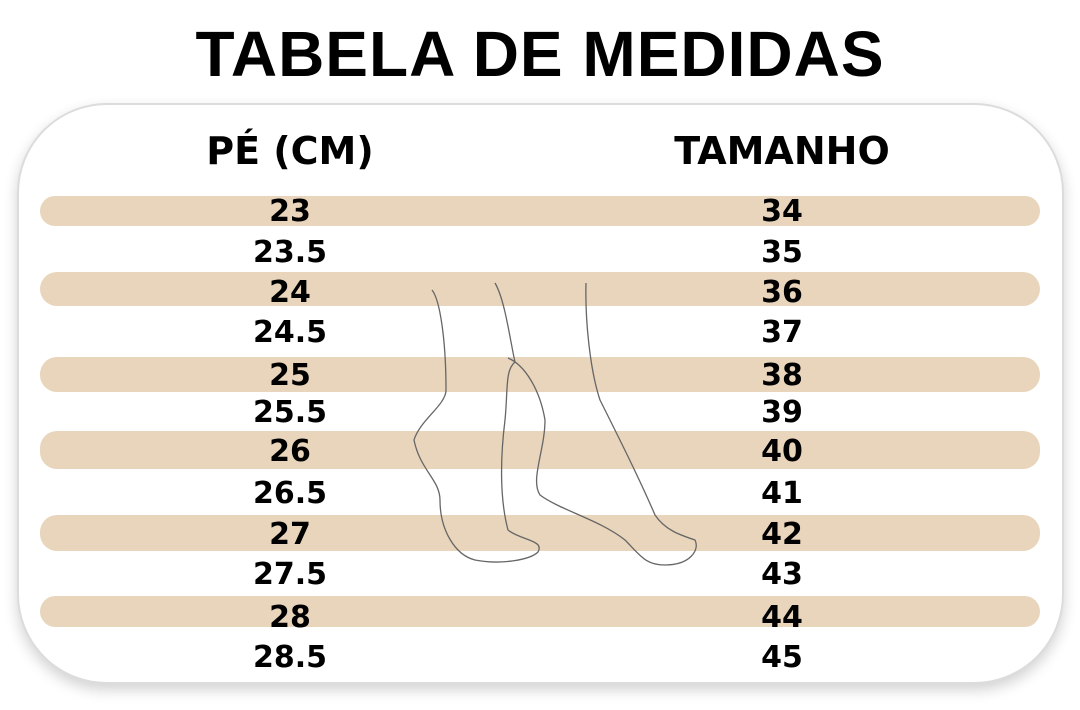 Image resolution: width=1080 pixels, height=710 pixels. What do you see at coordinates (290, 617) in the screenshot?
I see `foot-cm-cell: 28` at bounding box center [290, 617].